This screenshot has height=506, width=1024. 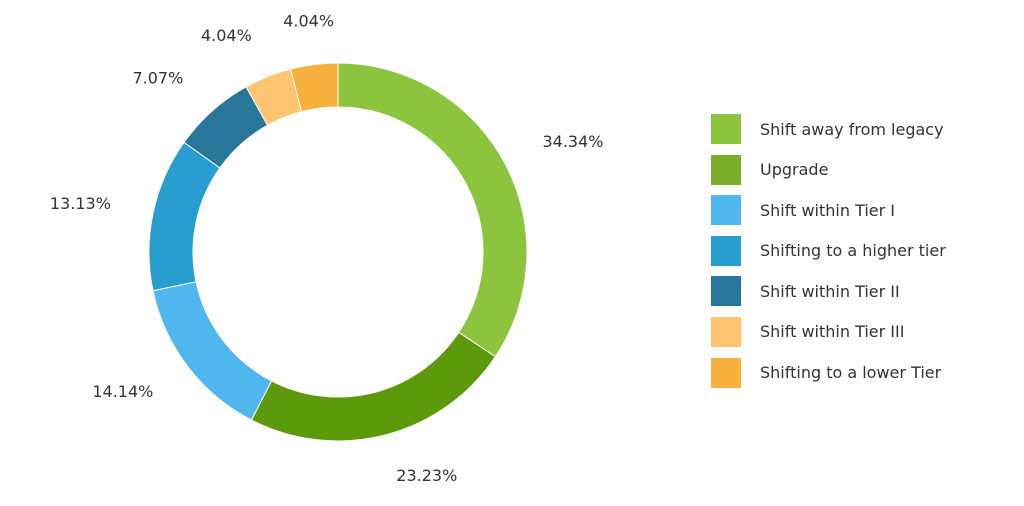 I want to click on legend-item-shift-within-tier-i: Shift within Tier I, so click(x=828, y=210).